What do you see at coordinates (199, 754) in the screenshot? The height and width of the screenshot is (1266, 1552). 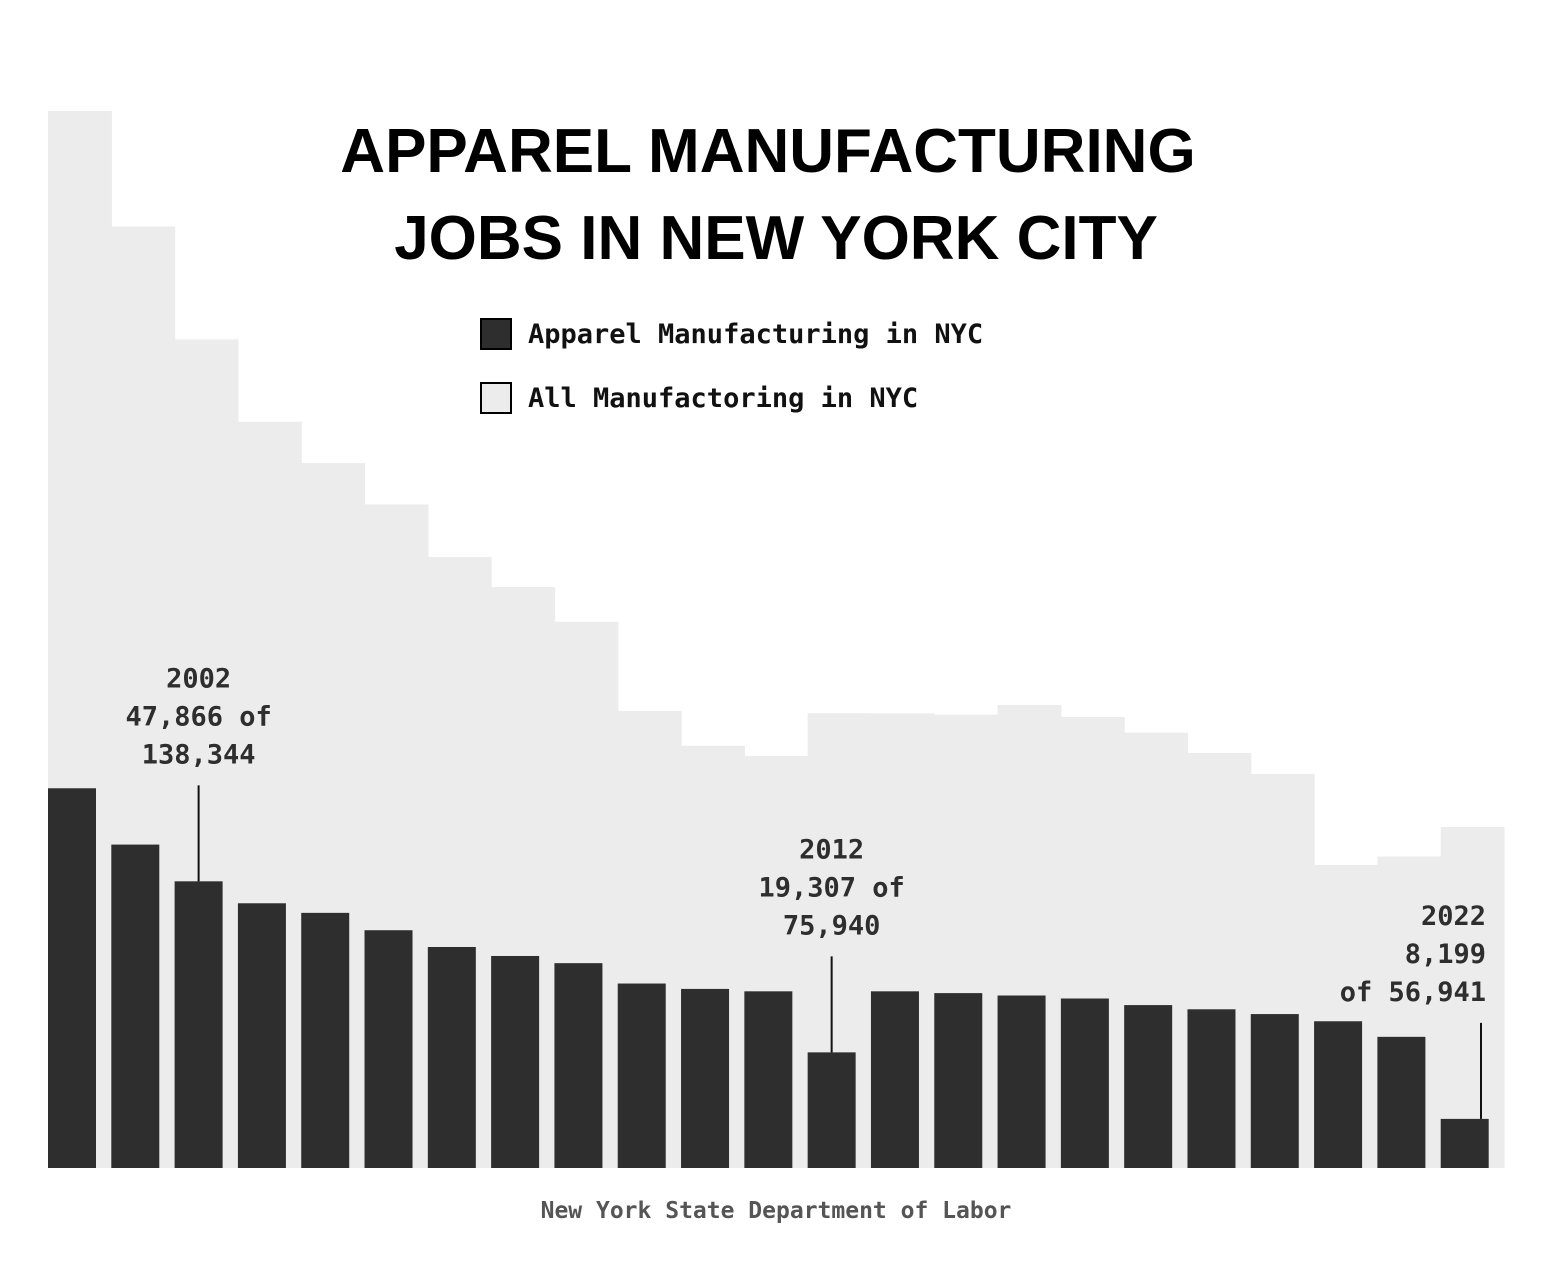 I see `annotation-2002-line-3: 138,344` at bounding box center [199, 754].